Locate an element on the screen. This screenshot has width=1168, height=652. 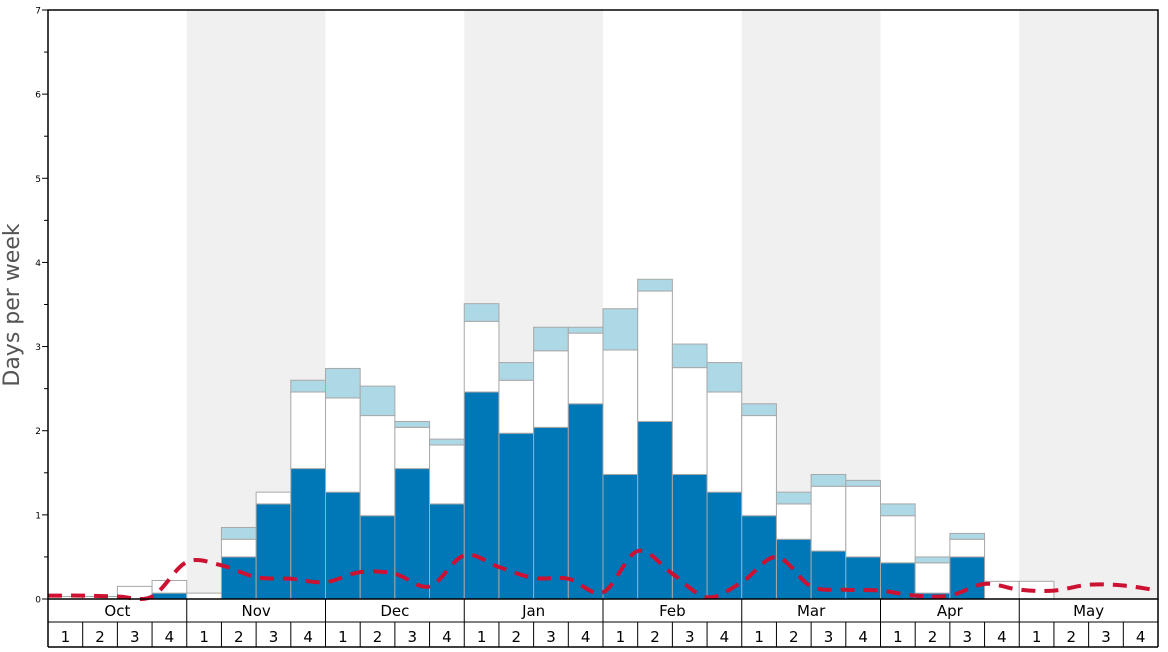
week-label-oct-4: 4 is located at coordinates (170, 637).